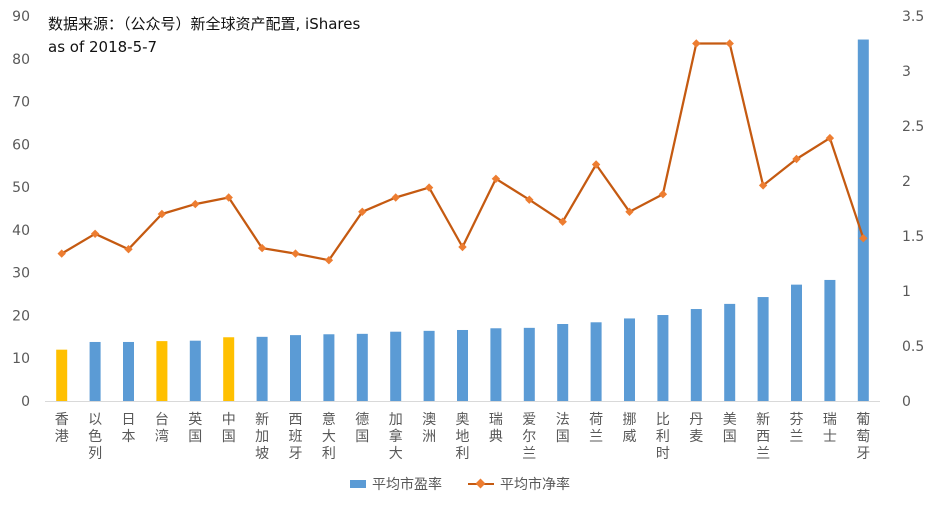 Image resolution: width=935 pixels, height=511 pixels. What do you see at coordinates (529, 437) in the screenshot?
I see `category-label: 爱尔兰` at bounding box center [529, 437].